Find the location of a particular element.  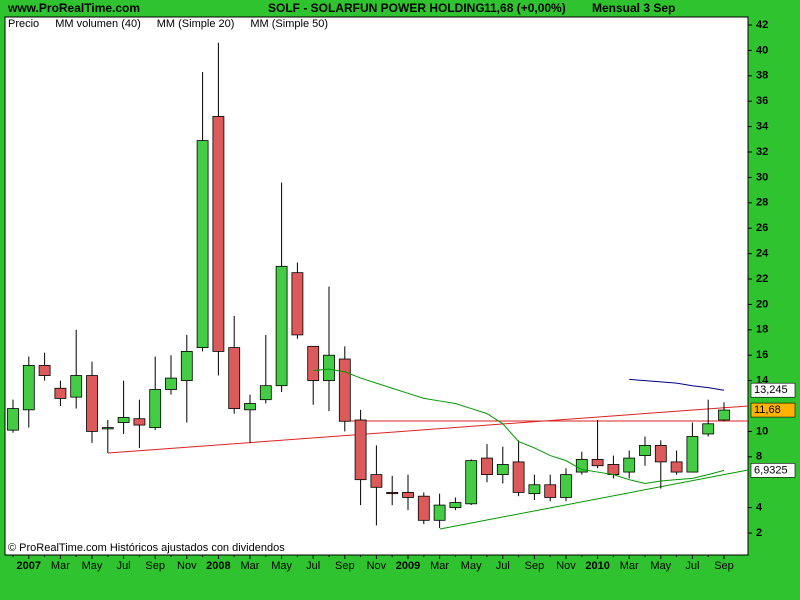

legend-entry: Precio is located at coordinates (23, 24).